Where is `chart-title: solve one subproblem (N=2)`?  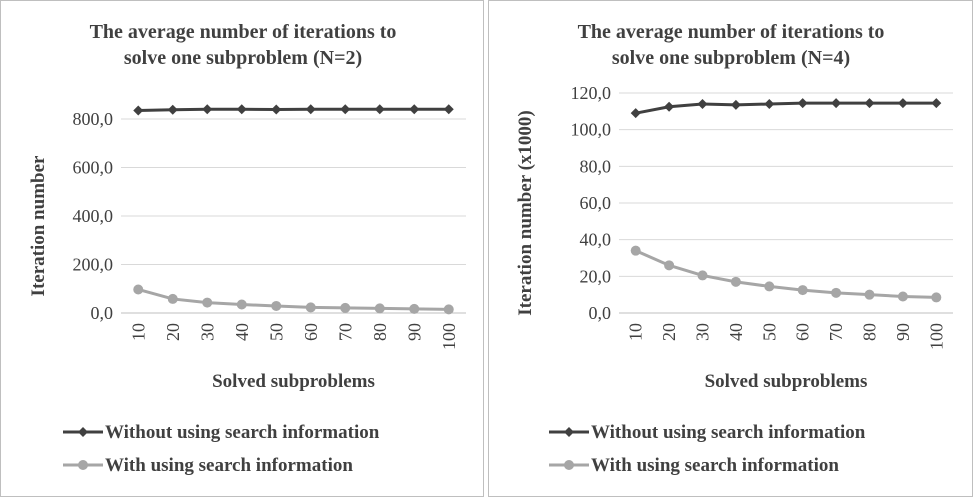
chart-title: solve one subproblem (N=2) is located at coordinates (243, 58).